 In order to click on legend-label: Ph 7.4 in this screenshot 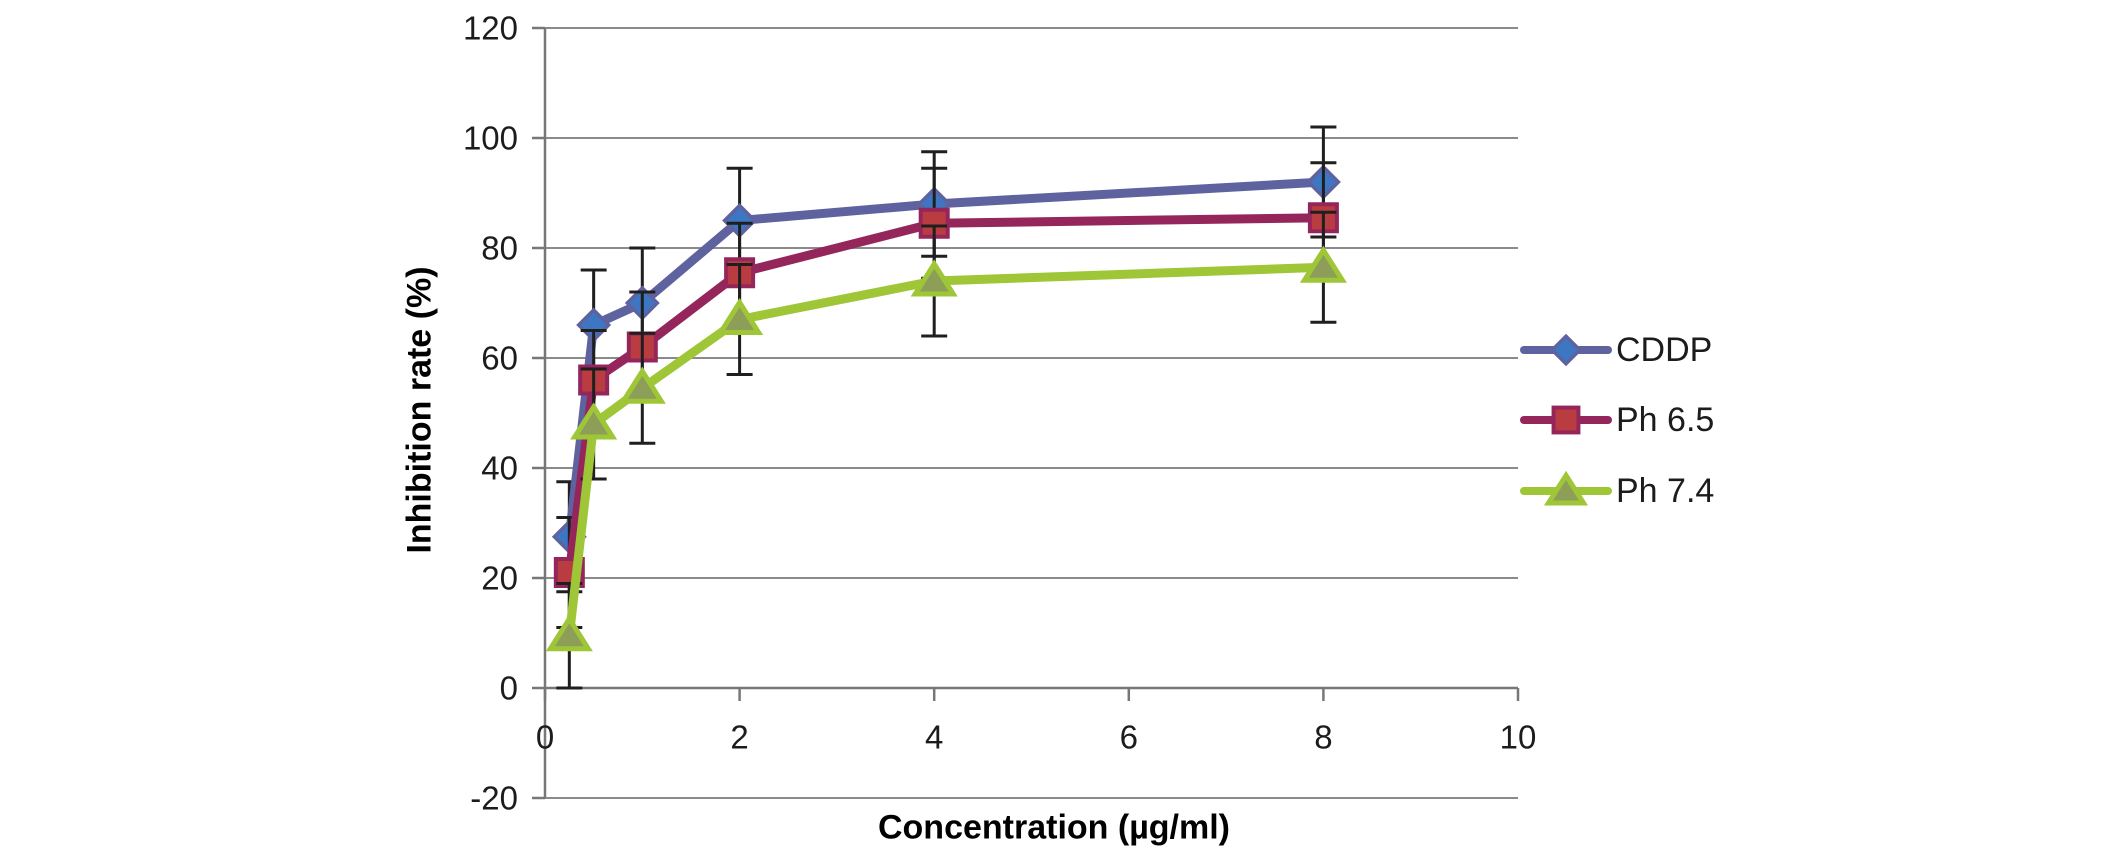, I will do `click(1665, 491)`.